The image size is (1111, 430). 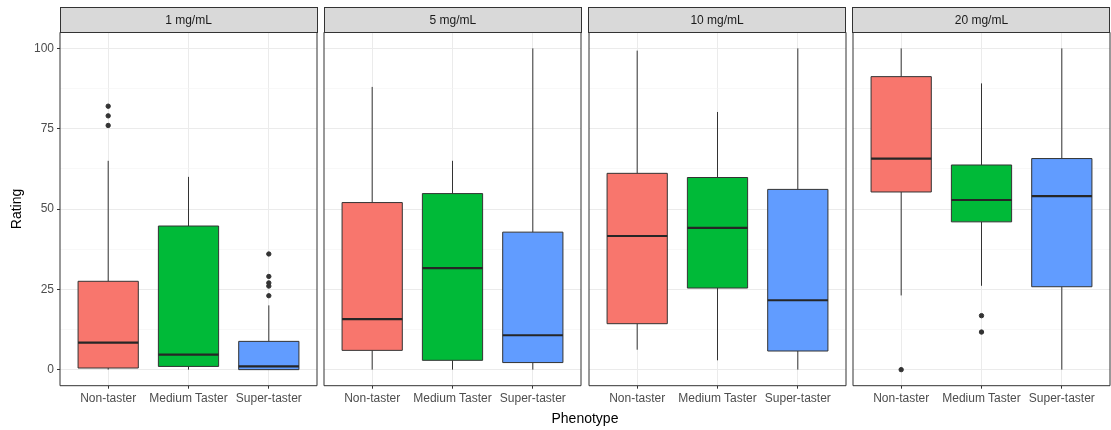 What do you see at coordinates (44, 47) in the screenshot?
I see `y-tick-label: 100` at bounding box center [44, 47].